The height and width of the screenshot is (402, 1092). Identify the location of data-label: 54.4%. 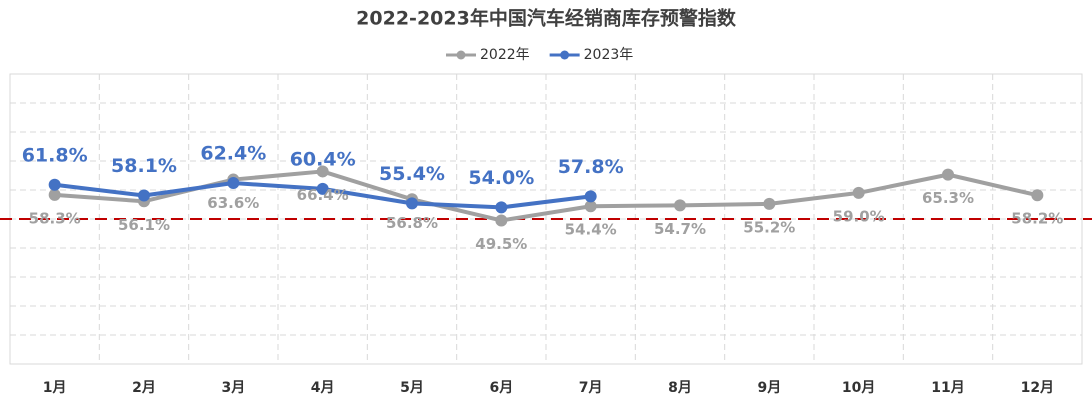
(591, 230).